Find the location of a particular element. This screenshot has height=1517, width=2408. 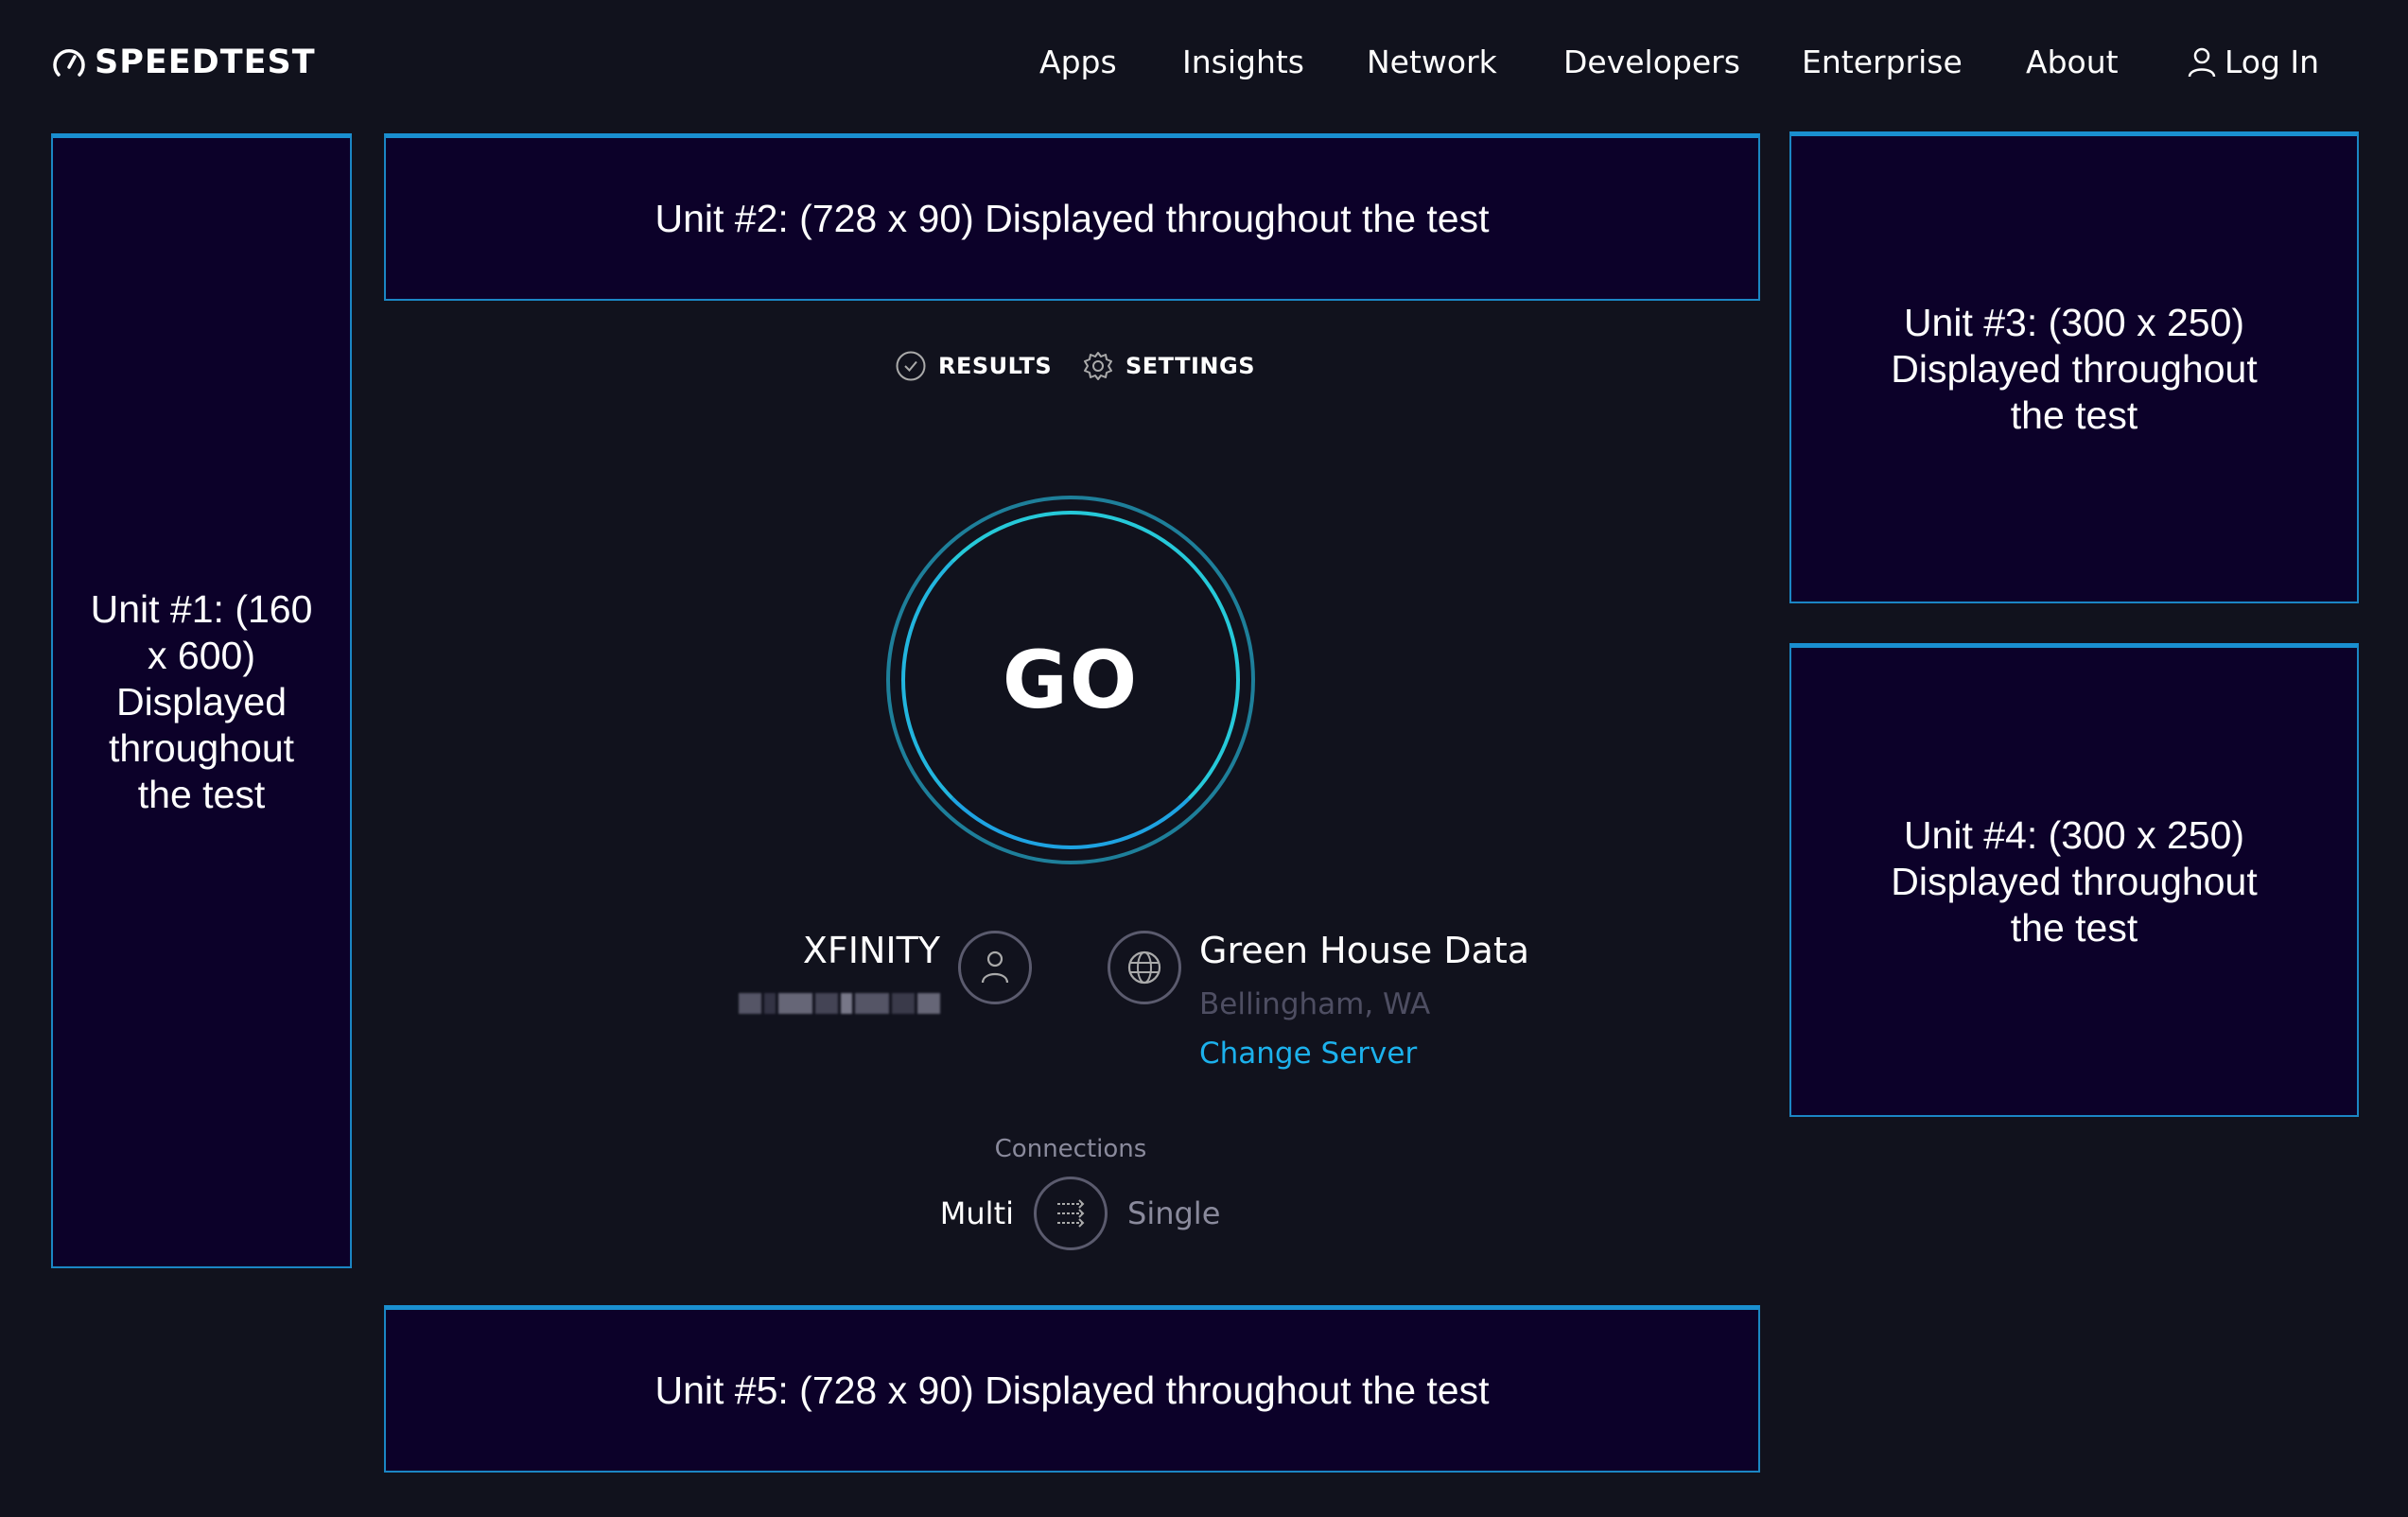

nav-about: About is located at coordinates (2072, 62).